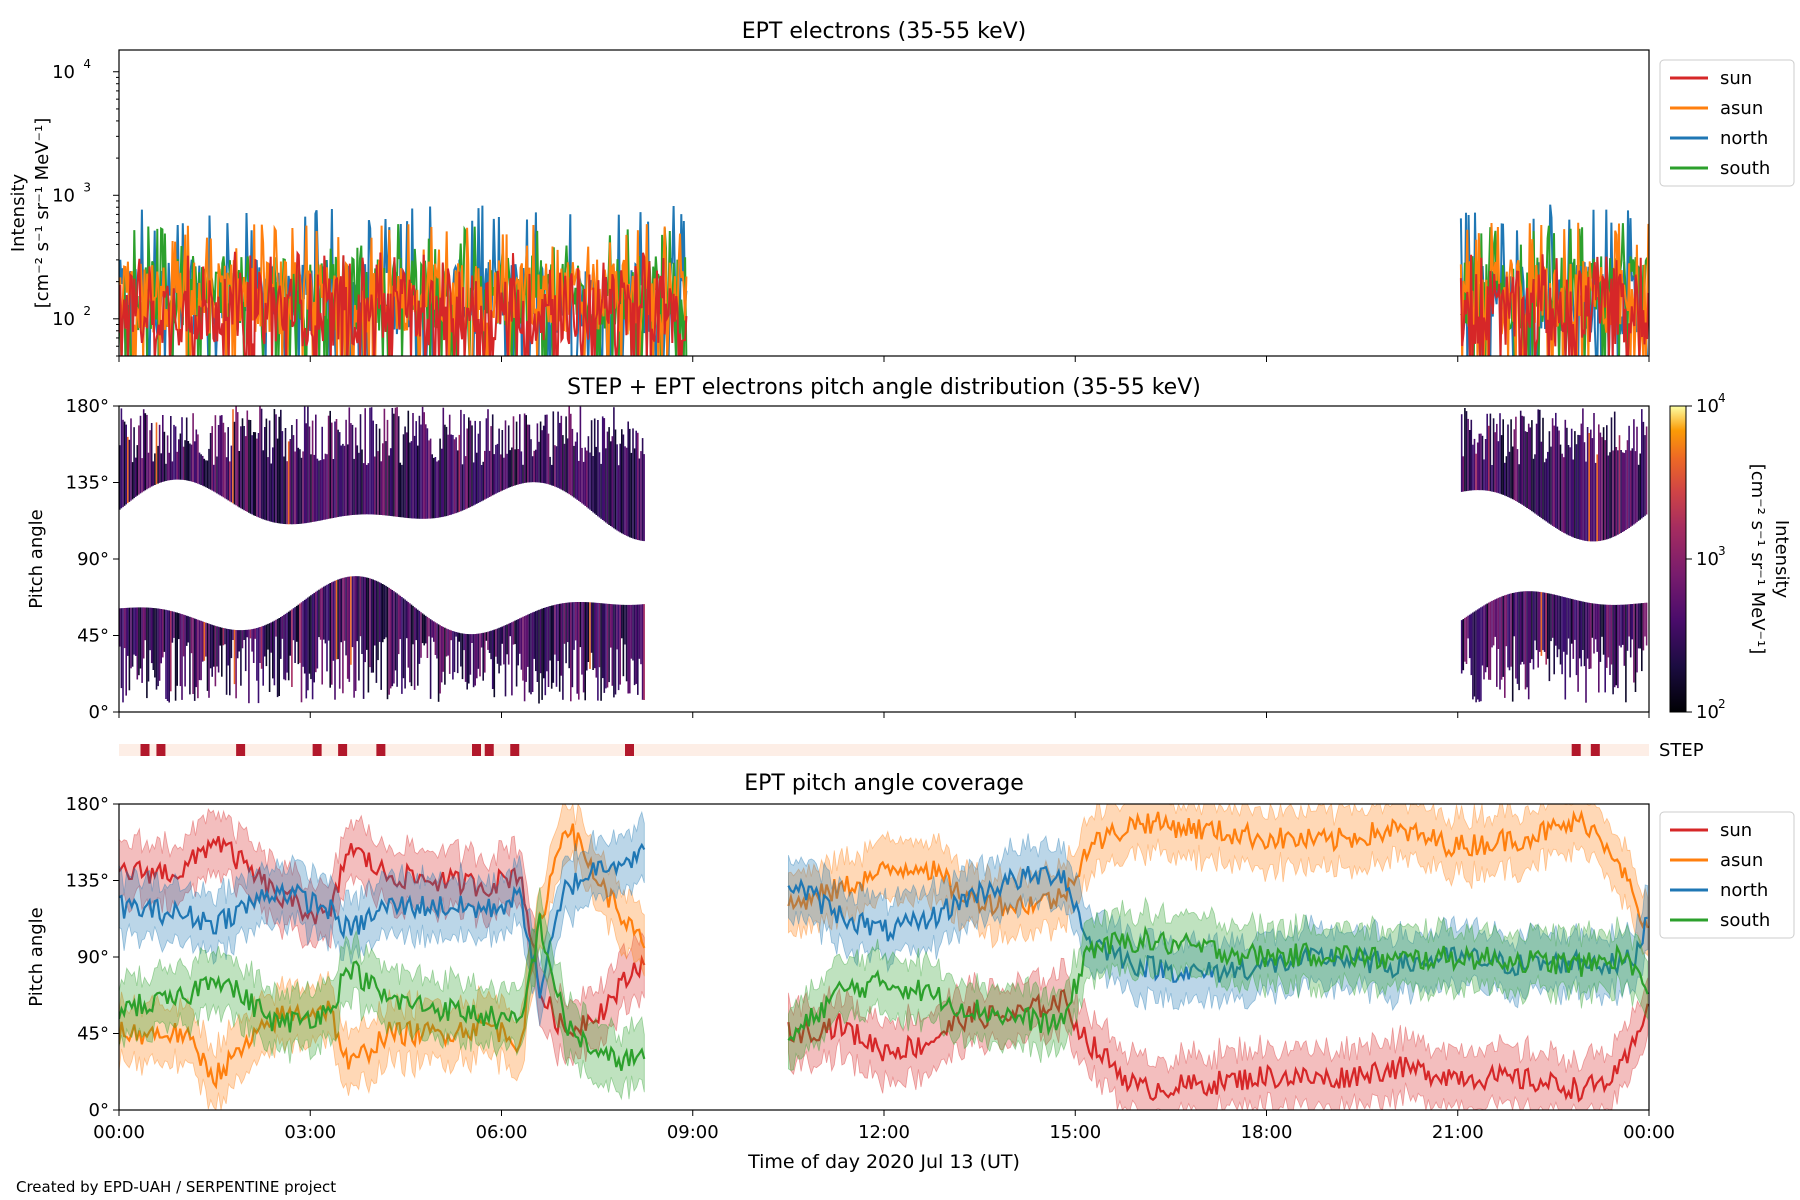  What do you see at coordinates (63, 72) in the screenshot?
I see `panel1-ytick-base: 10` at bounding box center [63, 72].